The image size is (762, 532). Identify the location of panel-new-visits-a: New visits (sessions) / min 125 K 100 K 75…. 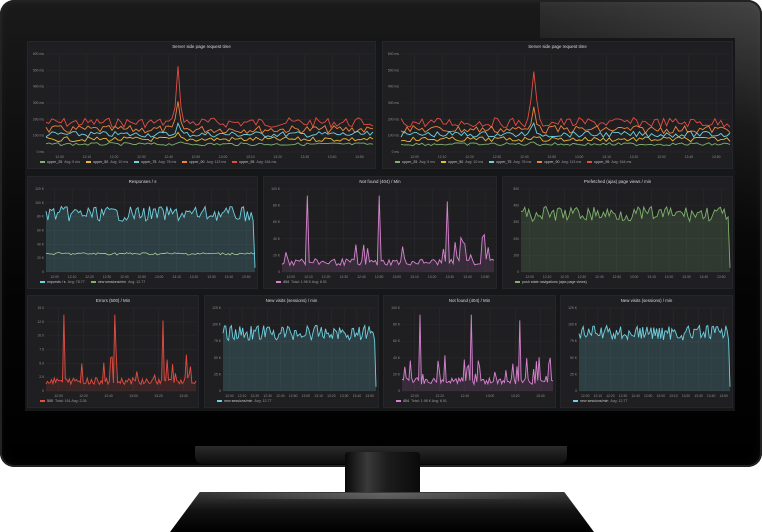
(291, 351).